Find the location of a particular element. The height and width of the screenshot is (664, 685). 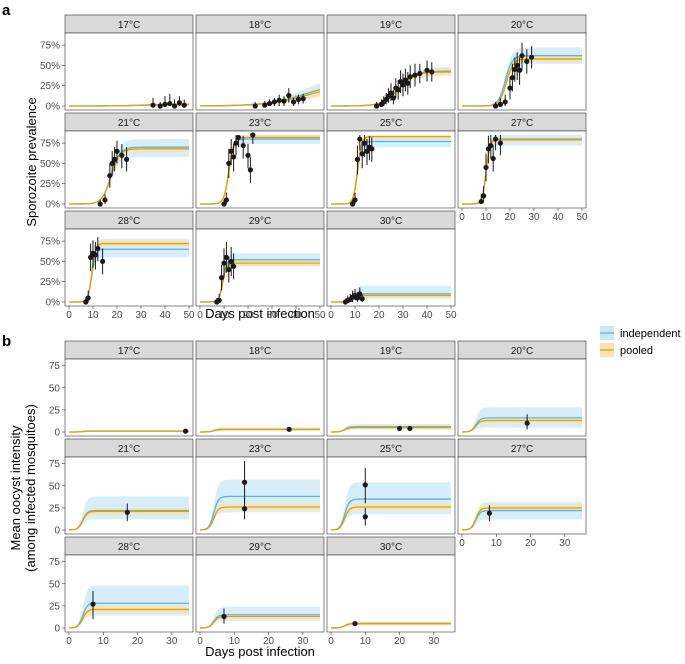

facet-17C: 17°C 0 25 50 75 is located at coordinates (121, 389).